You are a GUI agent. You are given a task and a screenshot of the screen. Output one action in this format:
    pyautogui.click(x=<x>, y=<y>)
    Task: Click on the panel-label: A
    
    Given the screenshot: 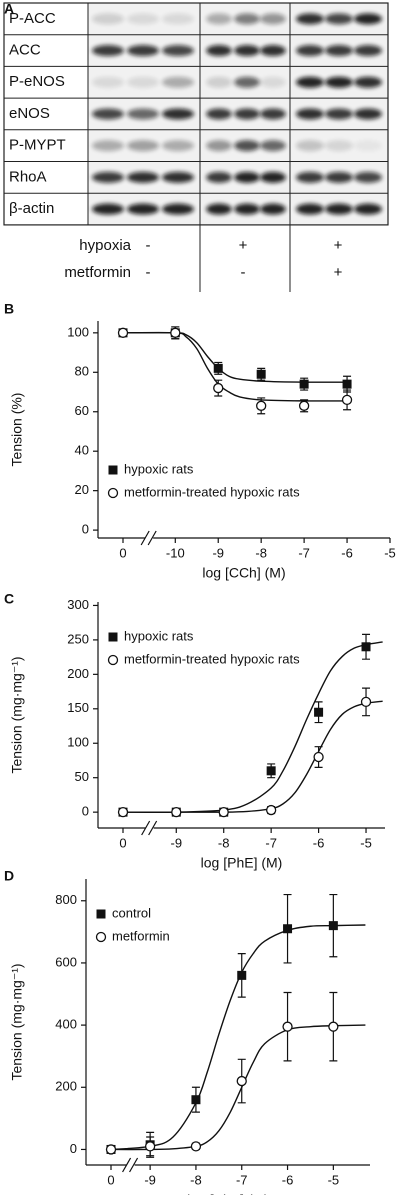 What is the action you would take?
    pyautogui.click(x=9, y=9)
    